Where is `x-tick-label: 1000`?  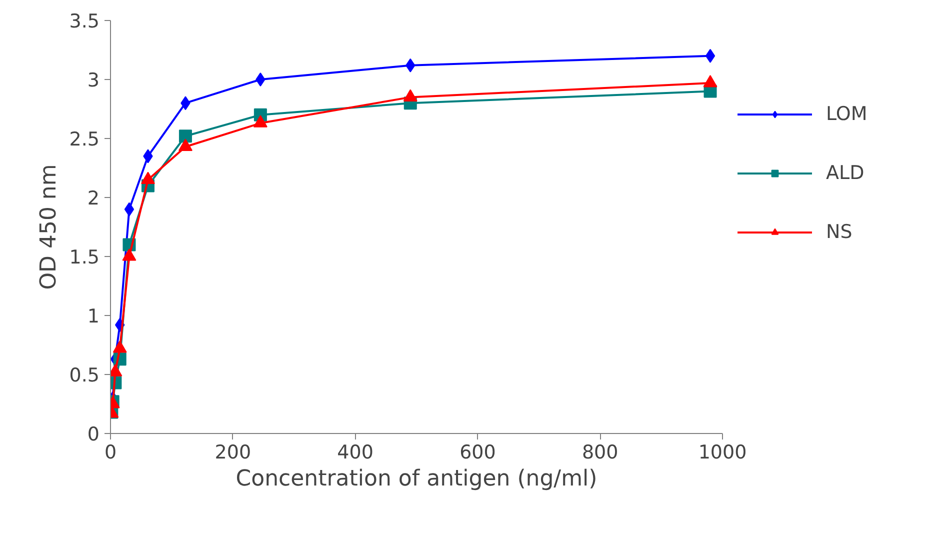
x-tick-label: 1000 is located at coordinates (722, 453).